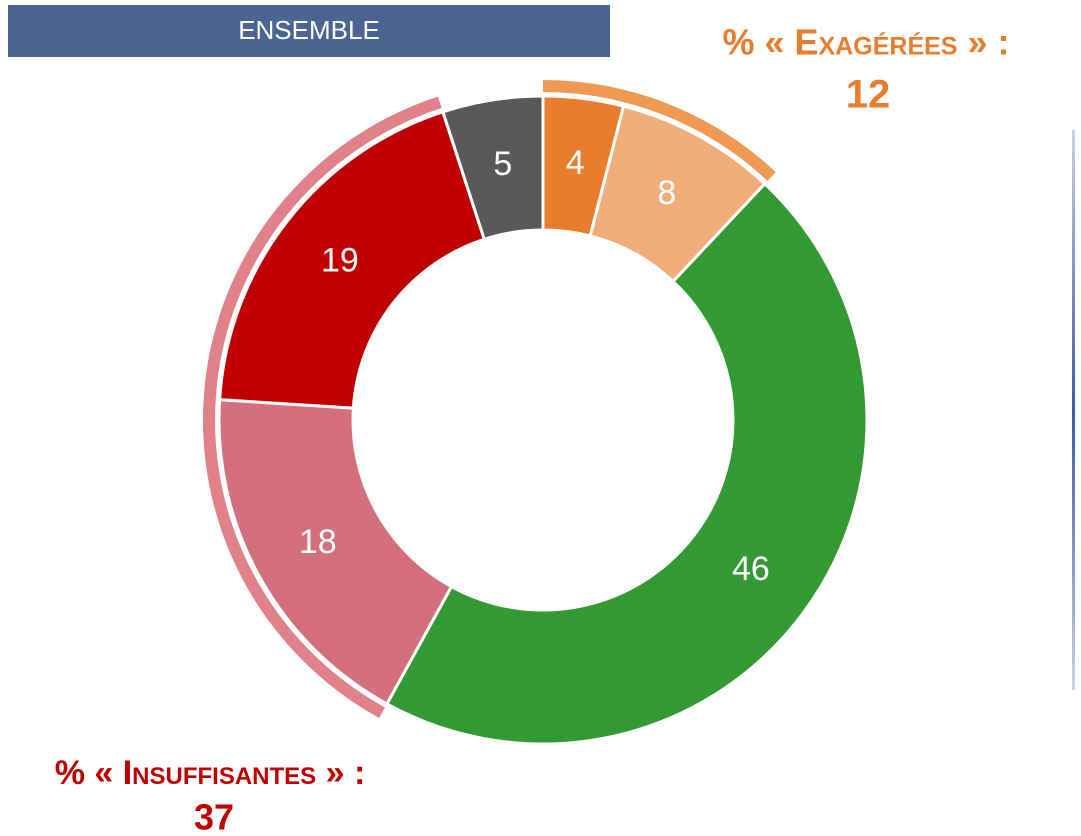 Image resolution: width=1081 pixels, height=836 pixels. What do you see at coordinates (751, 569) in the screenshot?
I see `data-label: 46` at bounding box center [751, 569].